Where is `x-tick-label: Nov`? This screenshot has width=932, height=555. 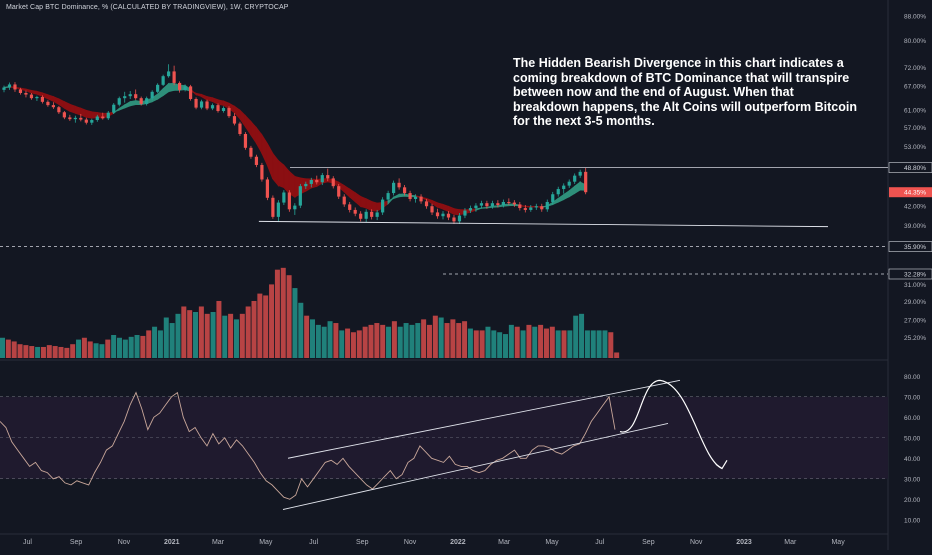 x-tick-label: Nov is located at coordinates (410, 542).